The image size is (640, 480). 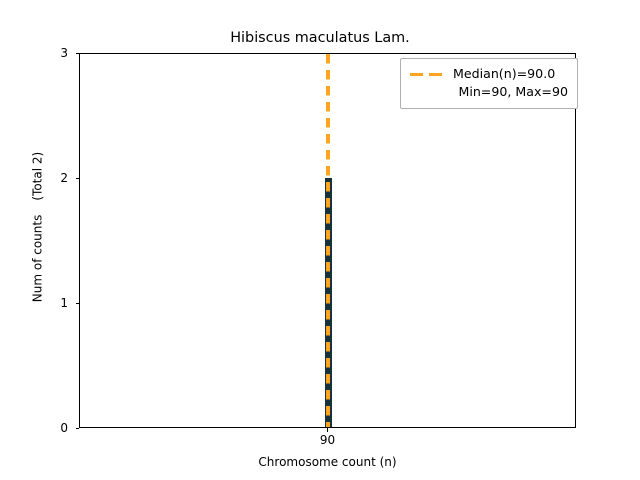 I want to click on legend-entry-minmax: Min=90, Max=90, so click(x=489, y=92).